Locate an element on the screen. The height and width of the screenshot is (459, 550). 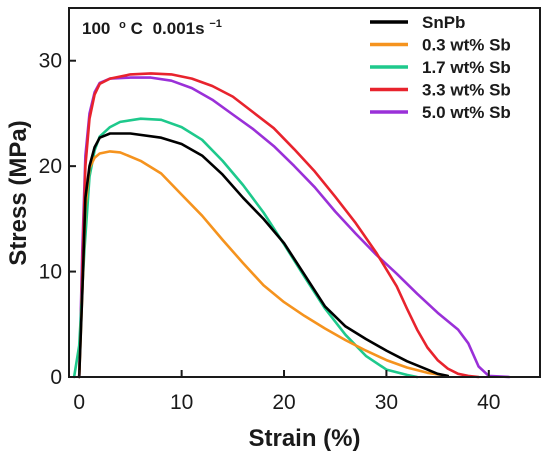
y-tick-label-10: 10 is located at coordinates (50, 272).